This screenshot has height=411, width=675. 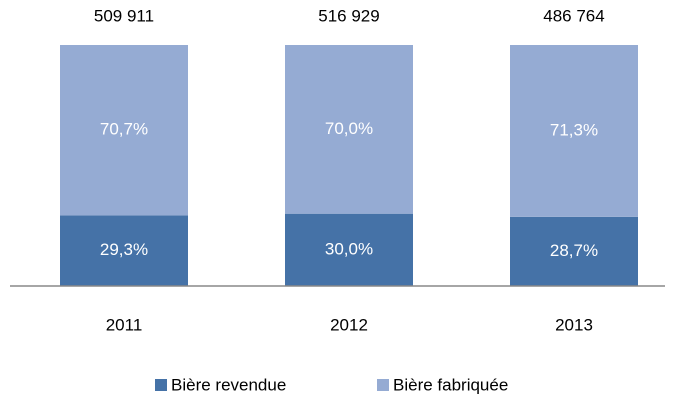 I want to click on value-label: 29,3%, so click(x=124, y=249).